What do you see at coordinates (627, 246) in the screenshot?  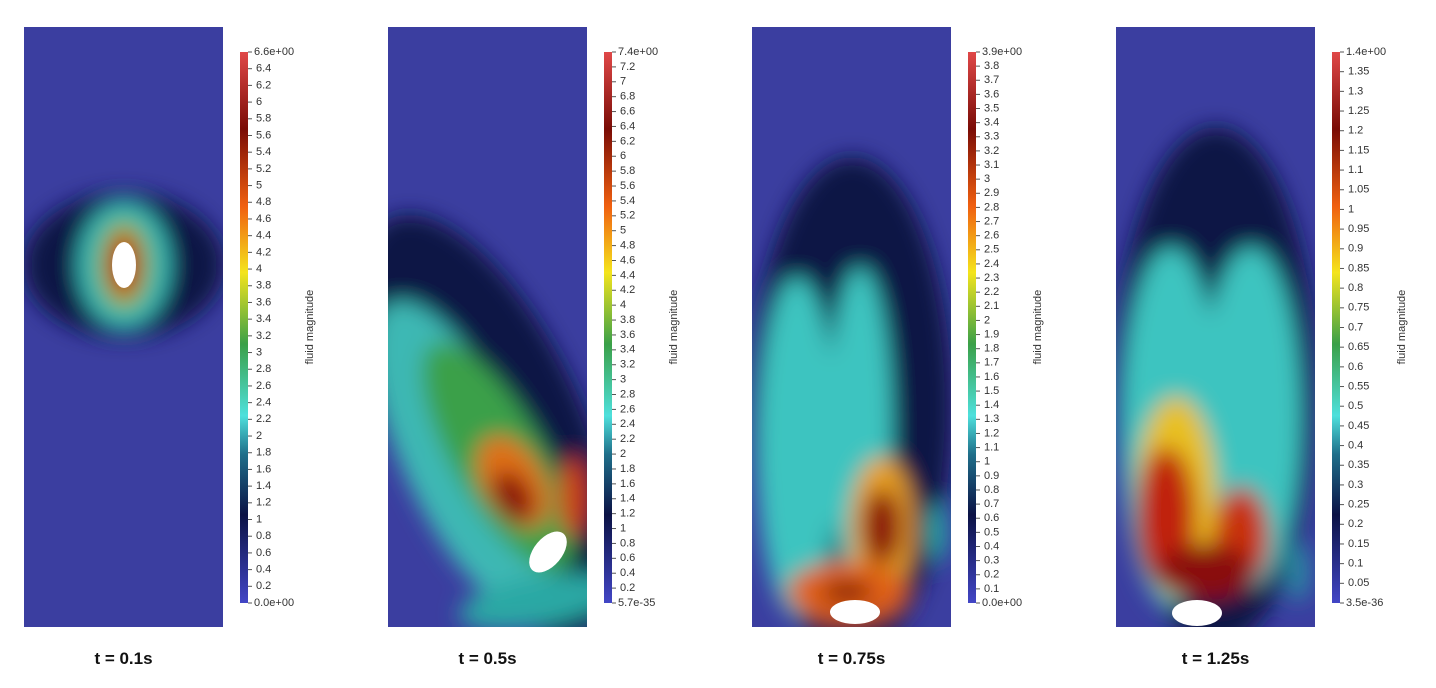 I see `tick-label: 4.8` at bounding box center [627, 246].